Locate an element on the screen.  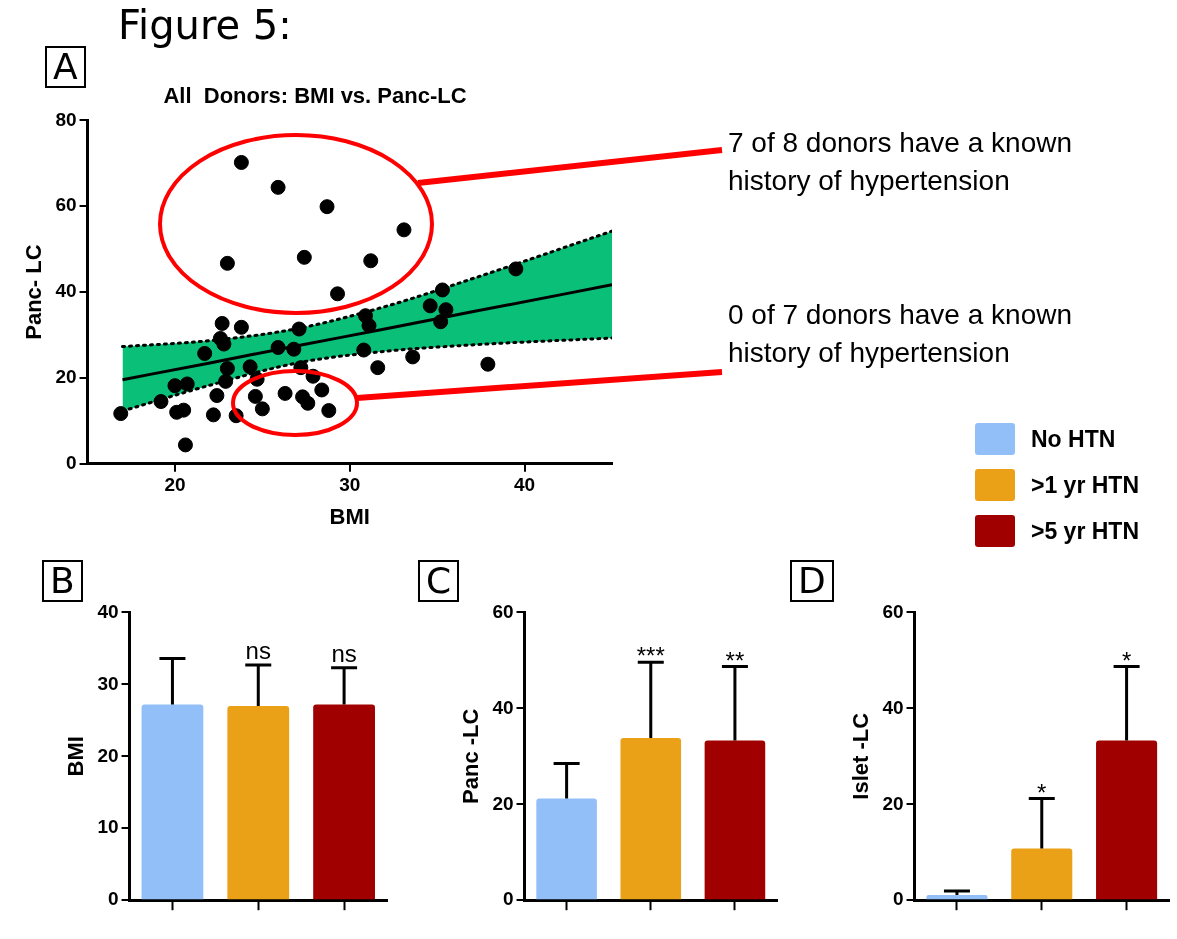
y-axis-title: Panc -LC is located at coordinates (471, 756).